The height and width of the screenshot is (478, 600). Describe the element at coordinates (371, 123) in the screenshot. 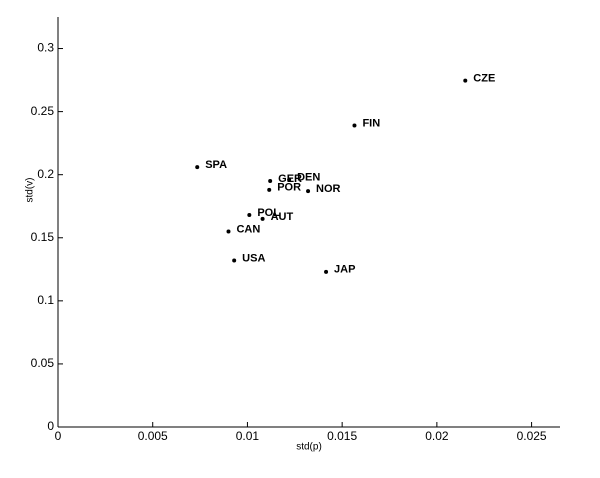

I see `point-label: FIN` at that location.